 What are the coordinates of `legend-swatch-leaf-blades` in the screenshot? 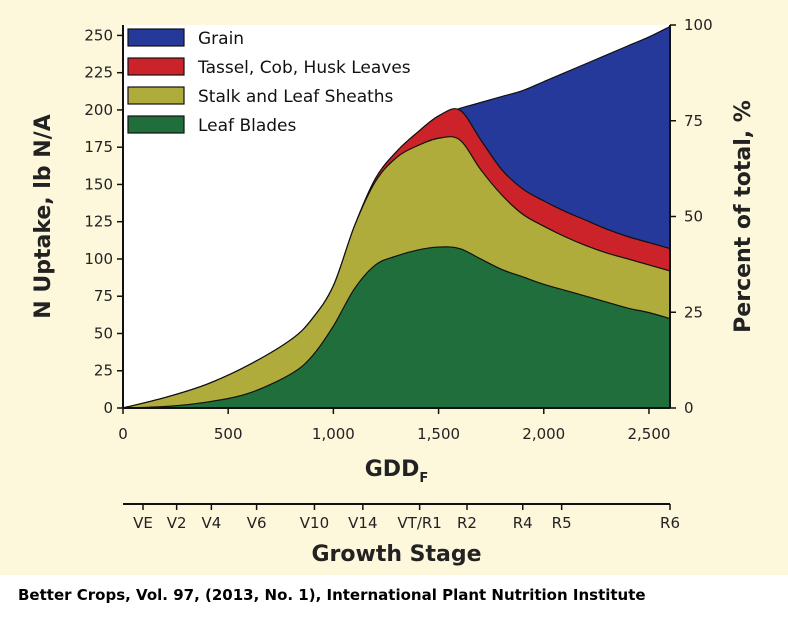 It's located at (156, 124).